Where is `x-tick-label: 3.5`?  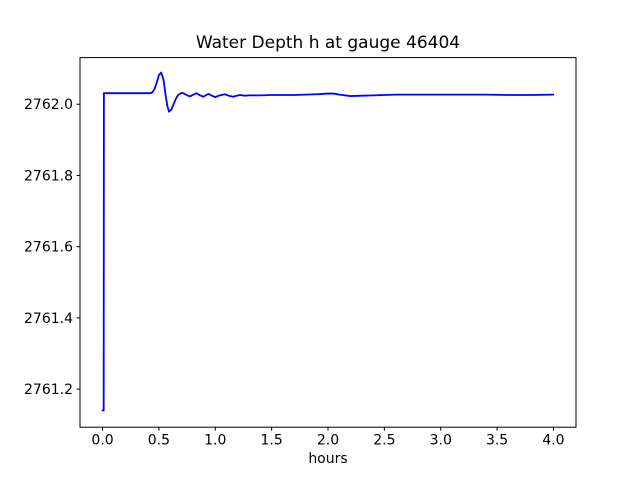 x-tick-label: 3.5 is located at coordinates (497, 441).